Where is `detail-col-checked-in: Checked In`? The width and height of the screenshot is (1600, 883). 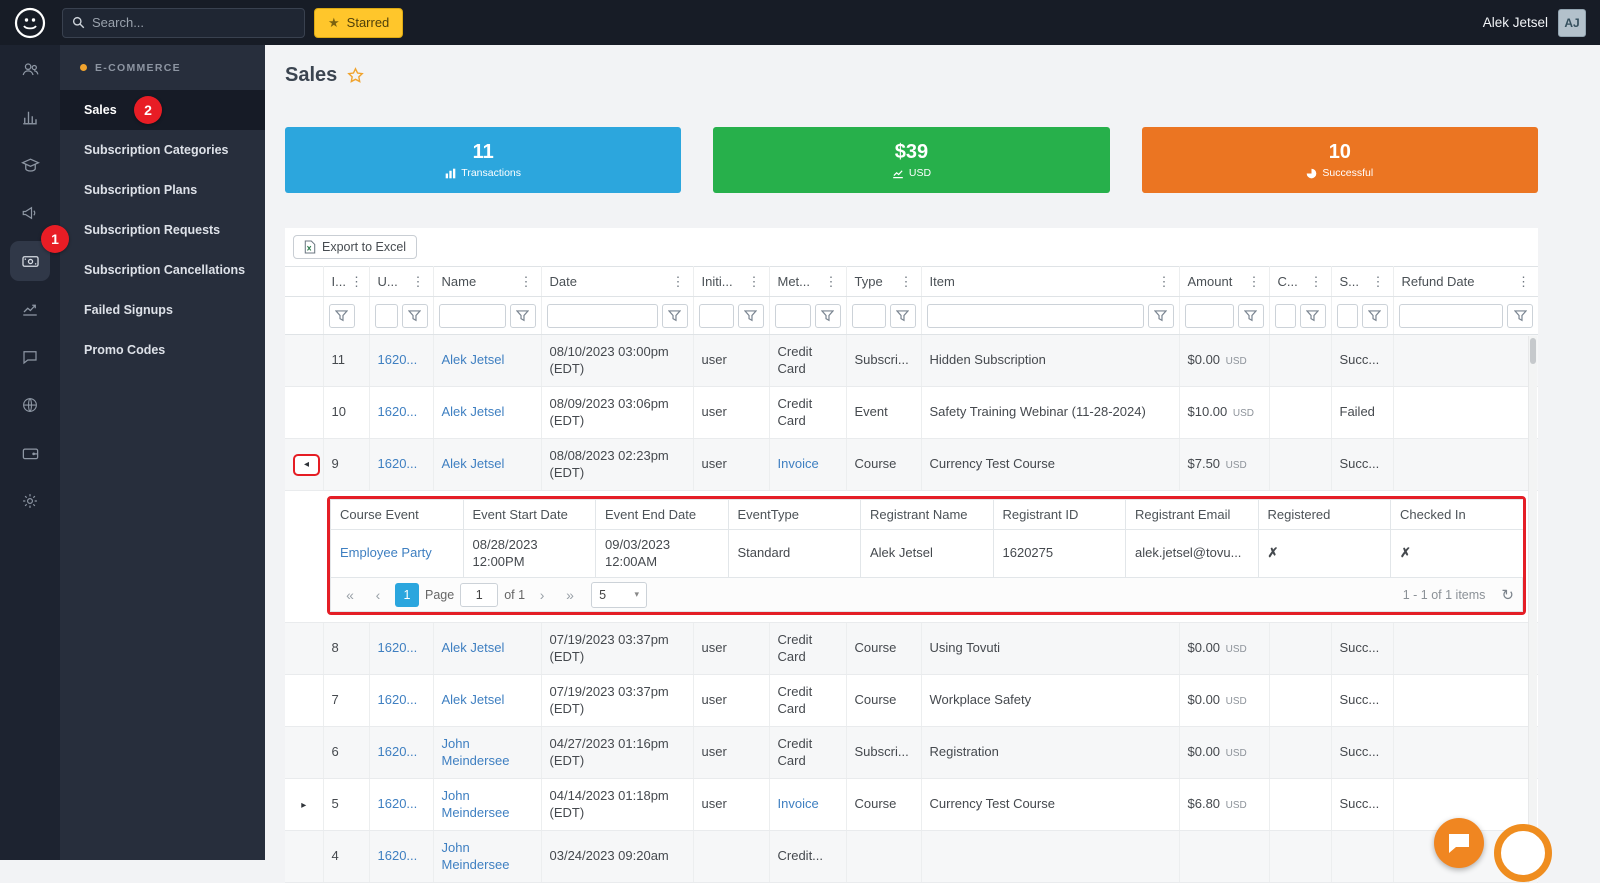
detail-col-checked-in: Checked In is located at coordinates (1456, 514).